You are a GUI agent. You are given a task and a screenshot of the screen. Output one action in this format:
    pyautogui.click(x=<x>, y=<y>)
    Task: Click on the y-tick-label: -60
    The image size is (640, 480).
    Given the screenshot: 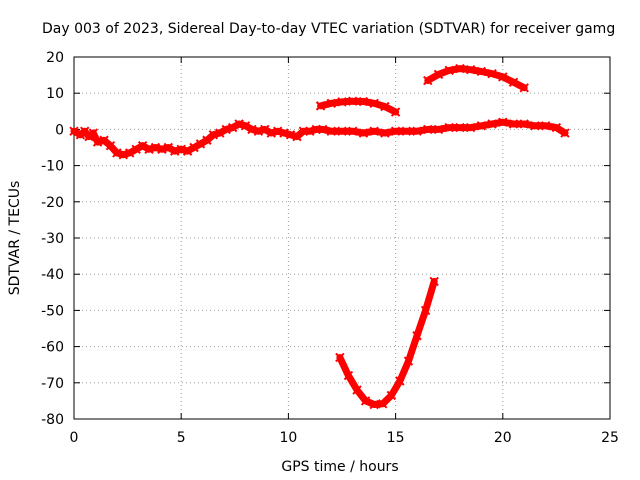 What is the action you would take?
    pyautogui.click(x=52, y=348)
    